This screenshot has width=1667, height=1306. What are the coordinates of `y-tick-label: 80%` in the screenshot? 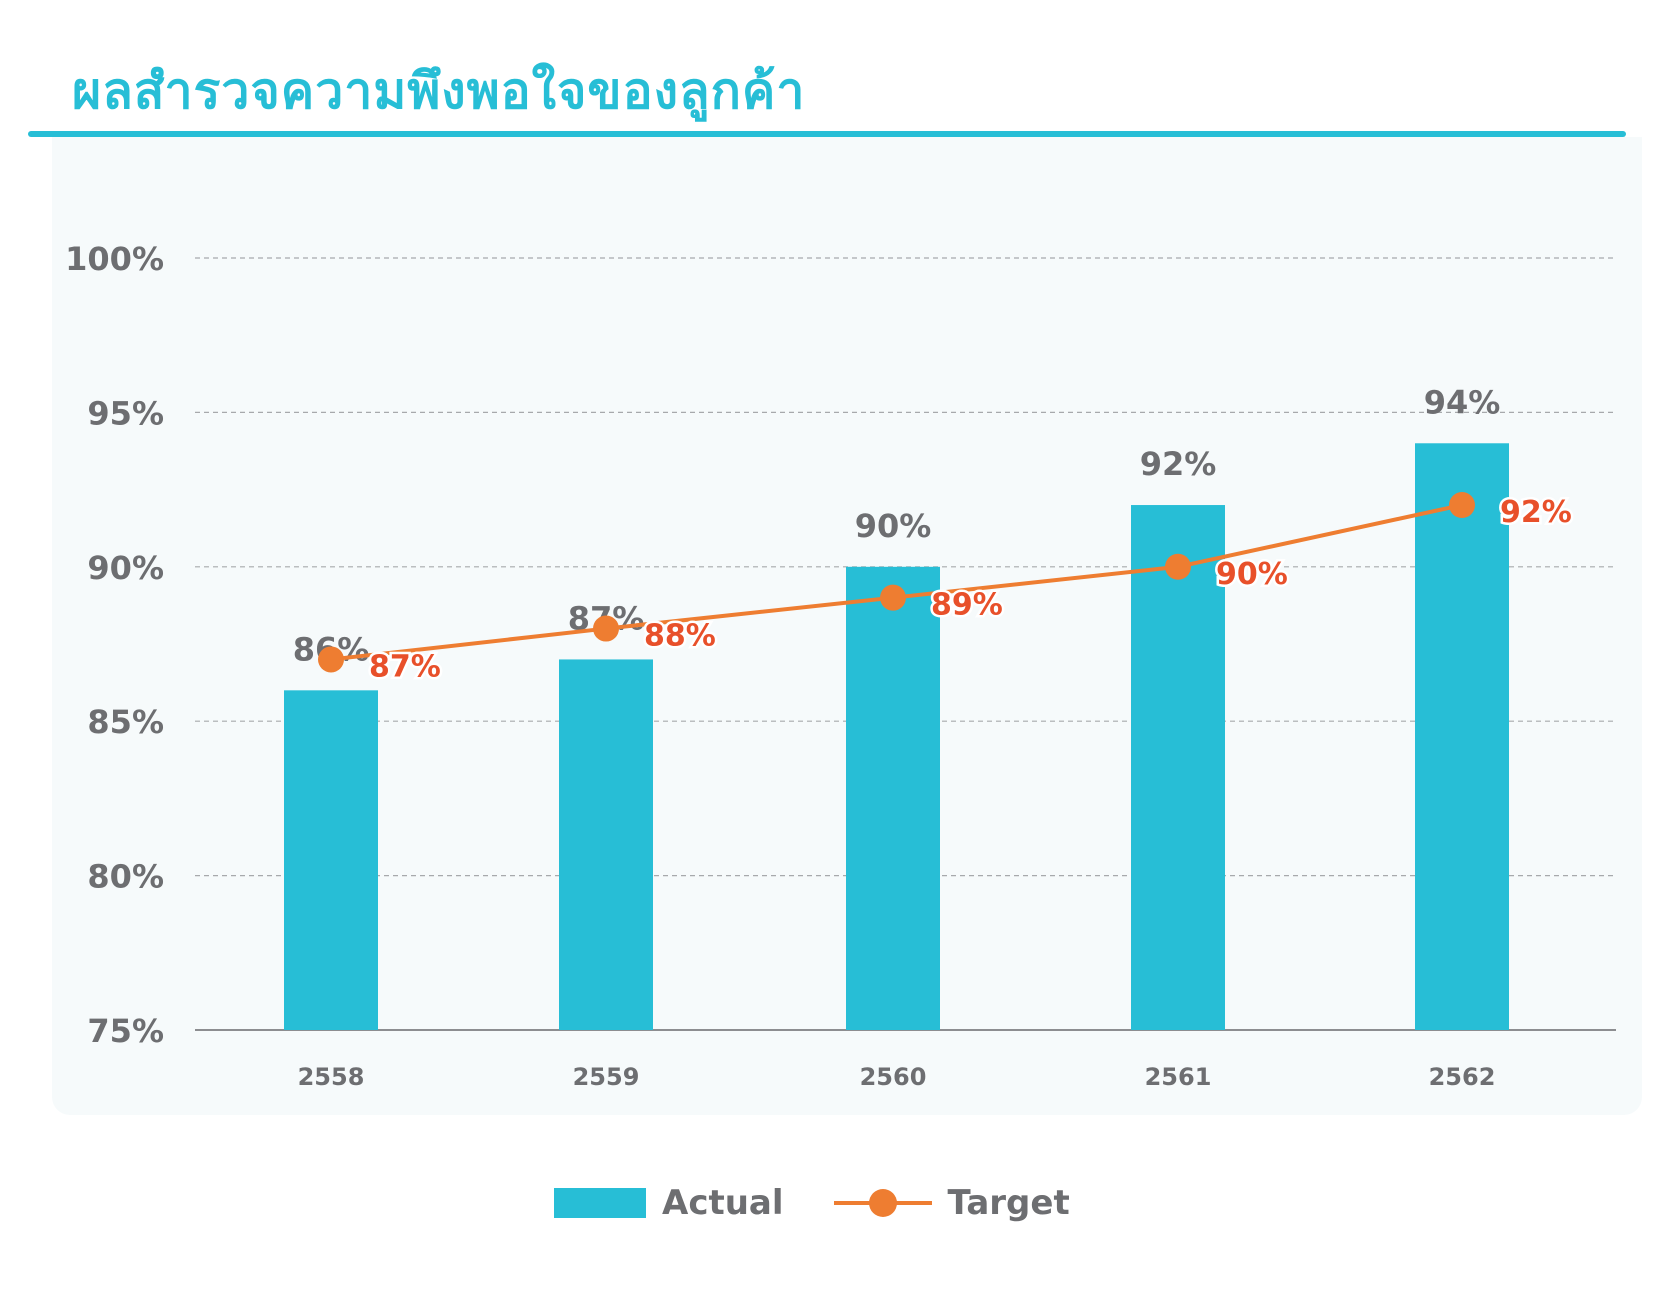 It's located at (125, 877).